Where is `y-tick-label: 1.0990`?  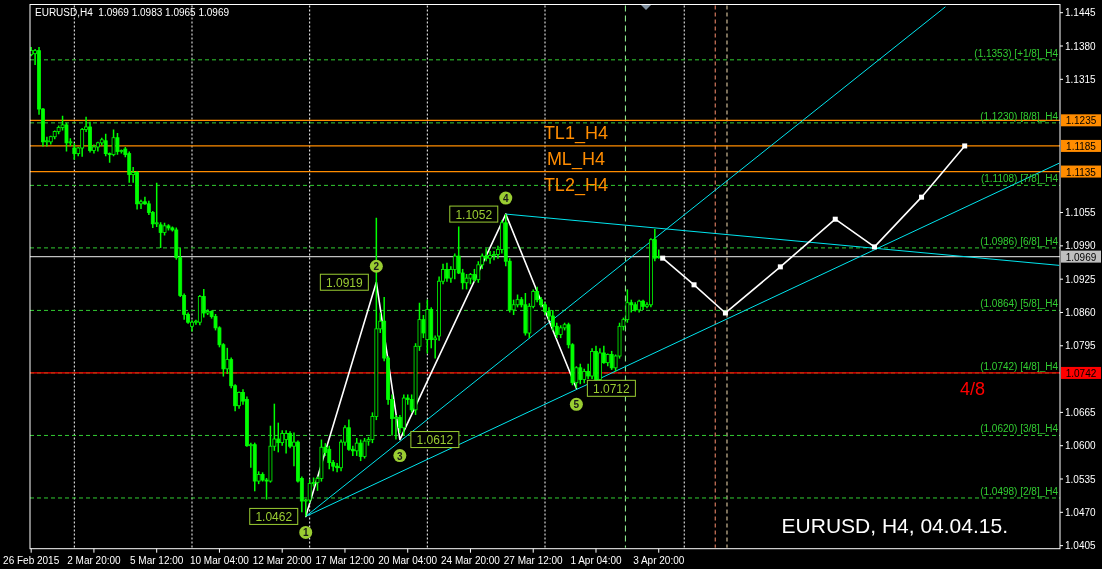 y-tick-label: 1.0990 is located at coordinates (1081, 246).